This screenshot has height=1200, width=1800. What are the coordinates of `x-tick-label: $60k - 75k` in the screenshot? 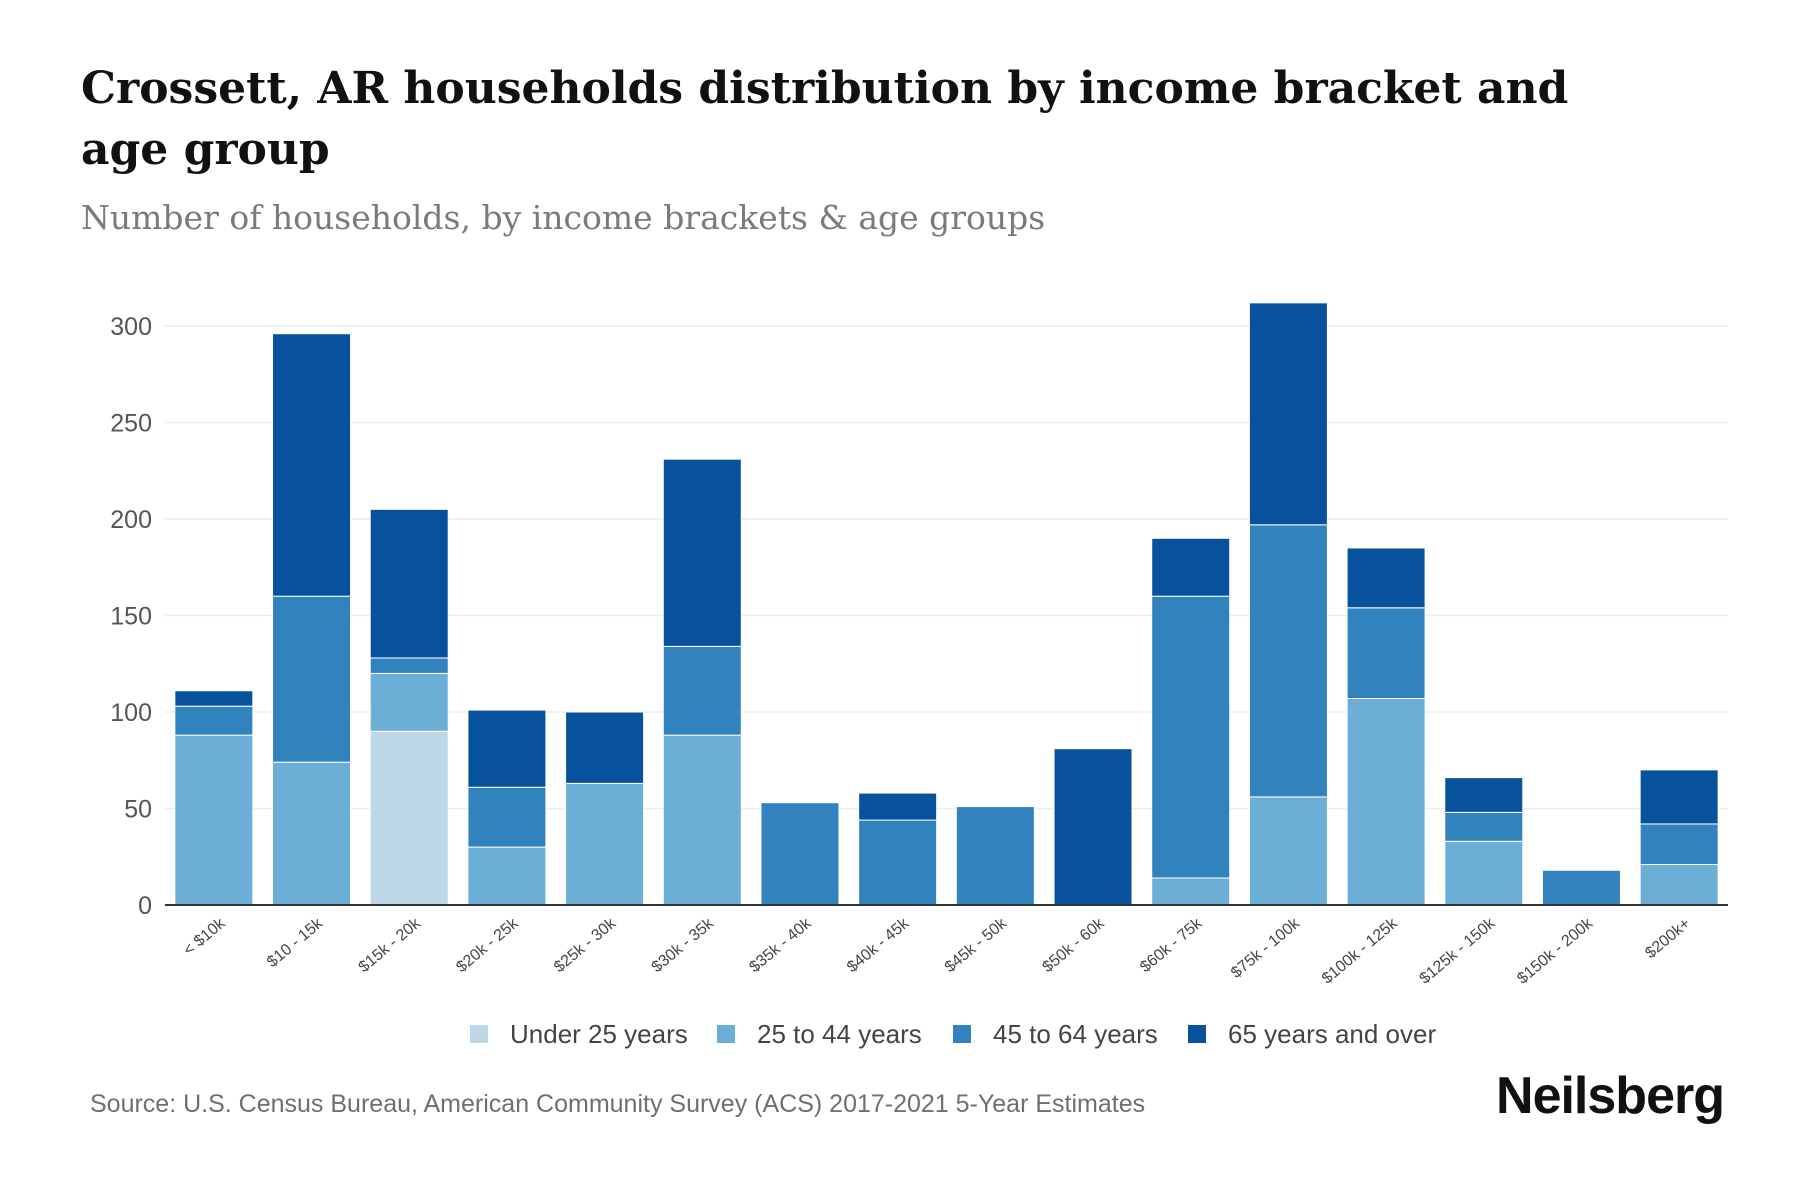 It's located at (1171, 945).